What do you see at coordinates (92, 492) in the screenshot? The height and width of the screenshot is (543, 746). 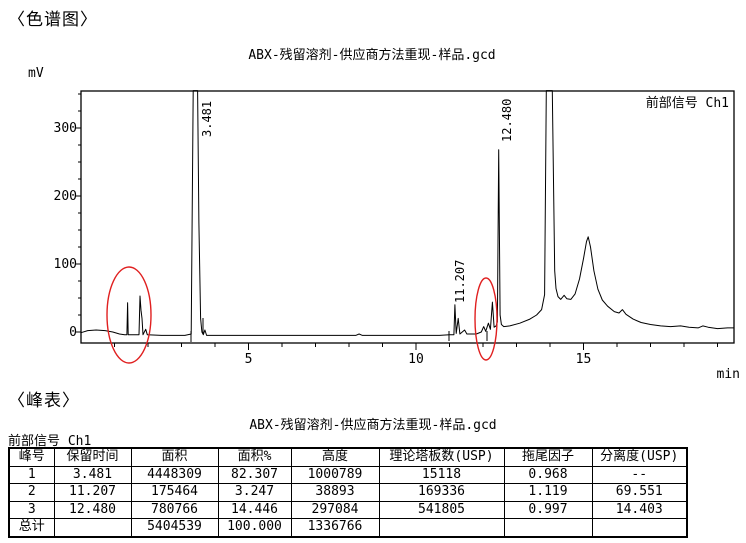 I see `cell-retention-time: 11.207` at bounding box center [92, 492].